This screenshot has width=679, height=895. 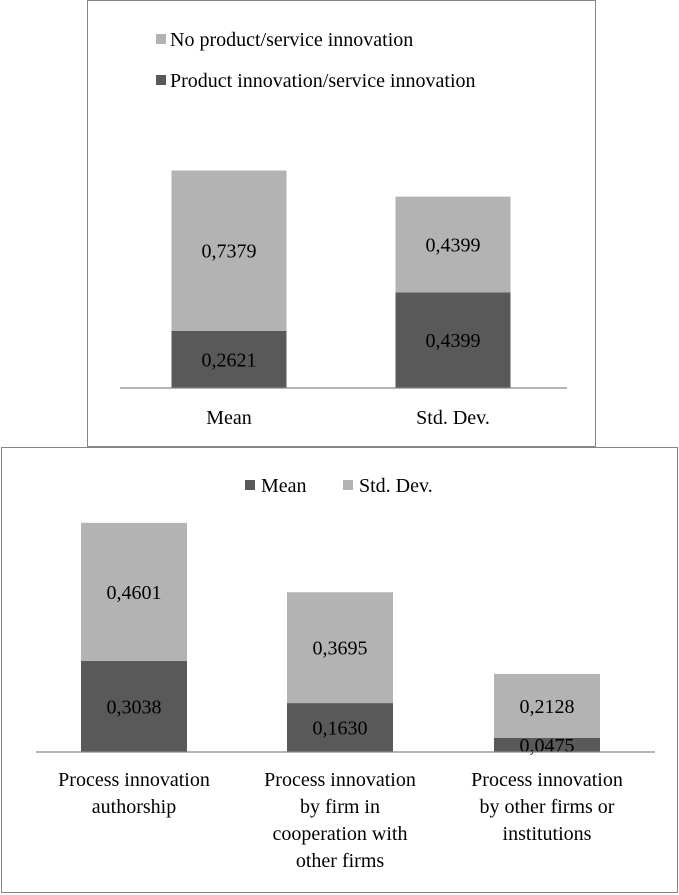 I want to click on category-label-2-3-line-3: institutions, so click(x=547, y=834).